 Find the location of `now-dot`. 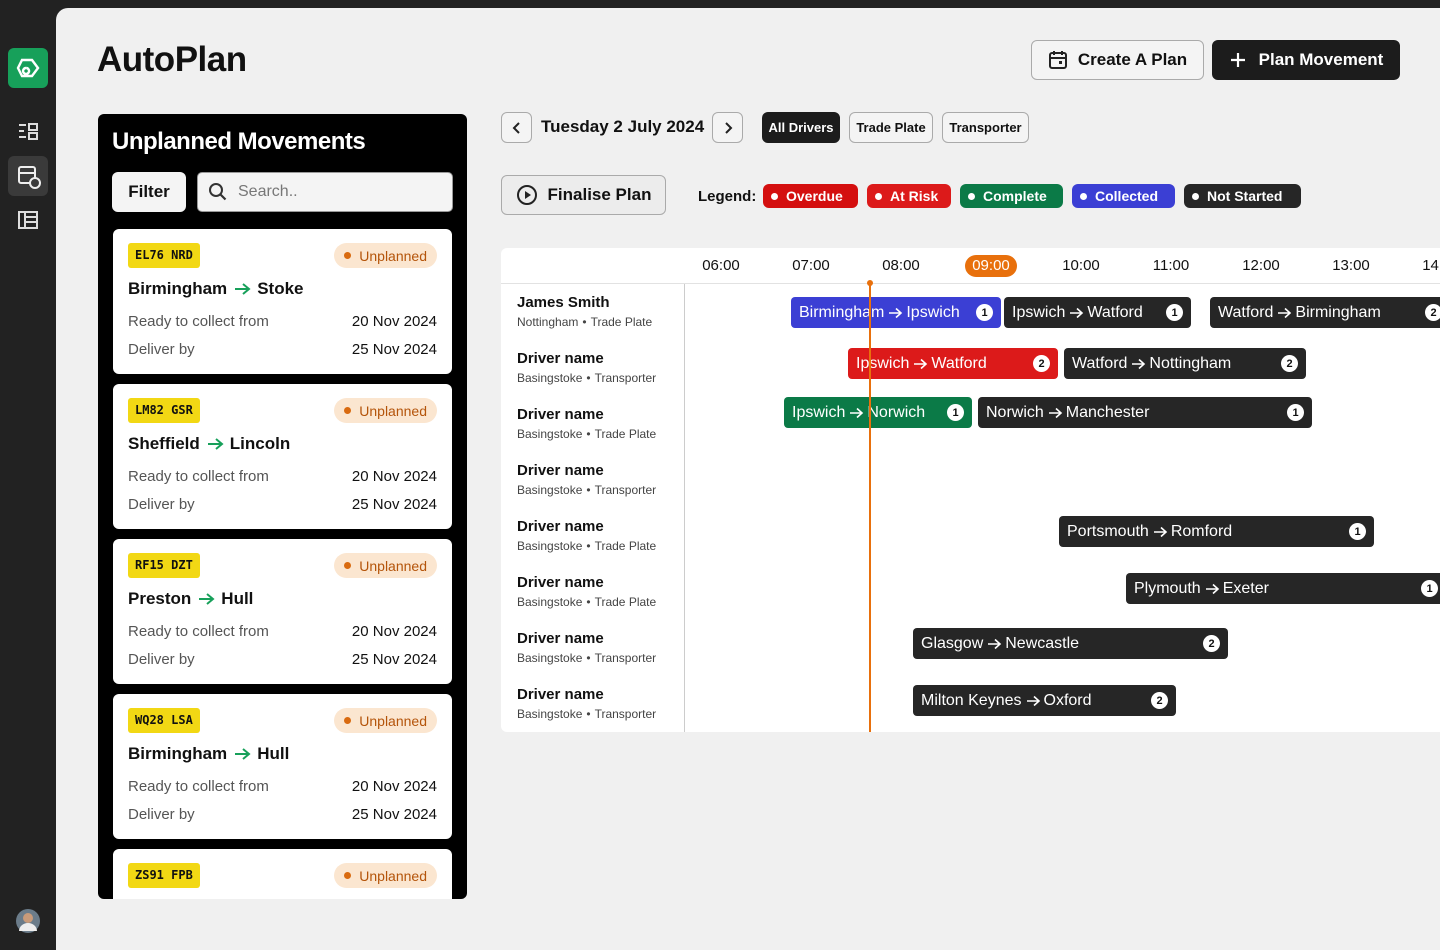

now-dot is located at coordinates (870, 283).